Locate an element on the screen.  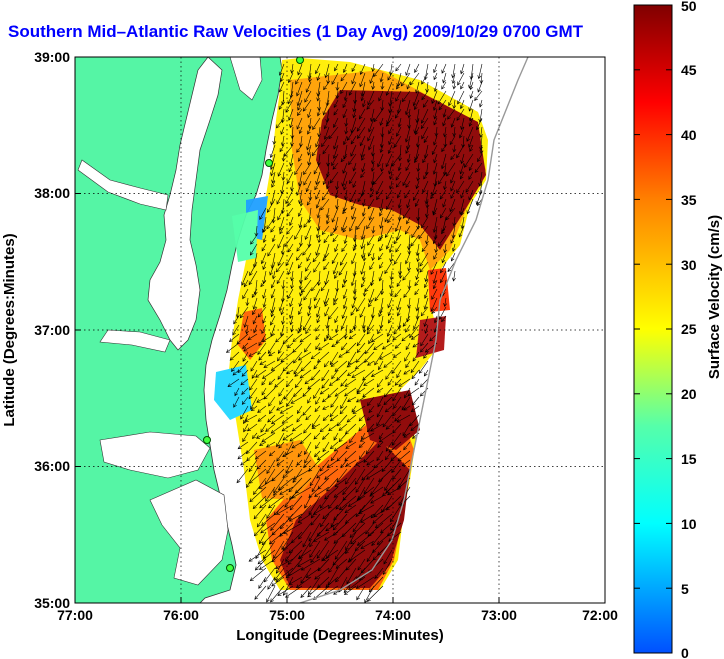
y-tick-label: 37:00 is located at coordinates (52, 330).